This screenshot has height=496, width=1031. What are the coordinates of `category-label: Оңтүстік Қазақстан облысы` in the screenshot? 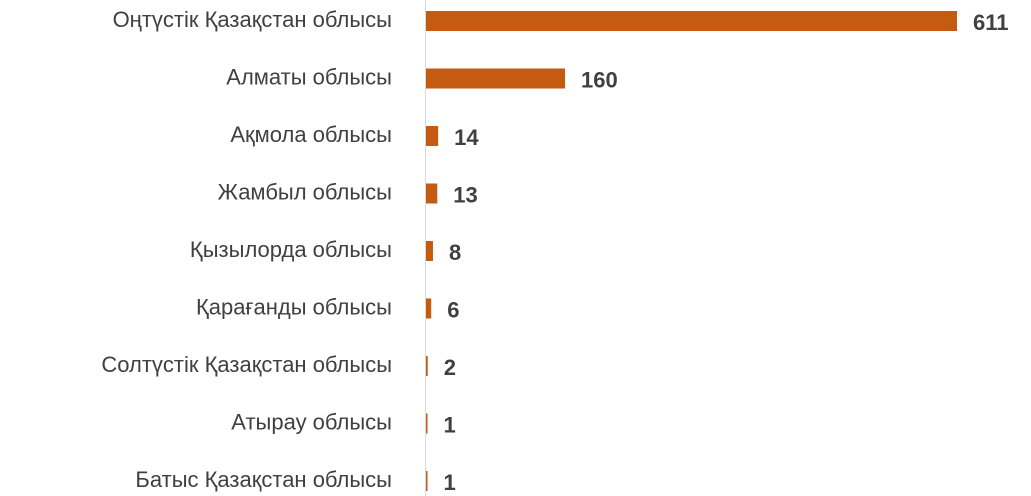 It's located at (252, 19).